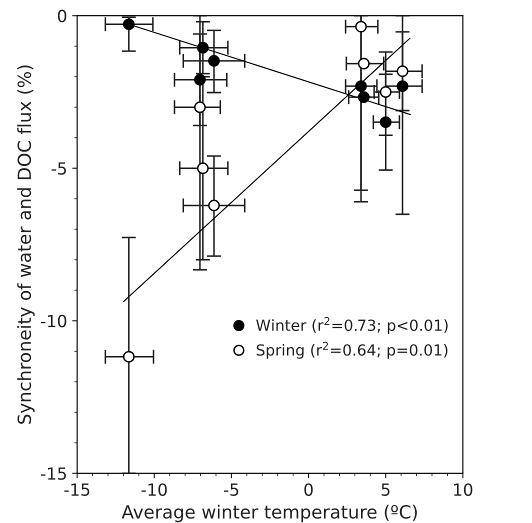 The image size is (532, 523). What do you see at coordinates (352, 350) in the screenshot?
I see `legend-label: Spring (r$^{2}$=0.64; p=0.01)` at bounding box center [352, 350].